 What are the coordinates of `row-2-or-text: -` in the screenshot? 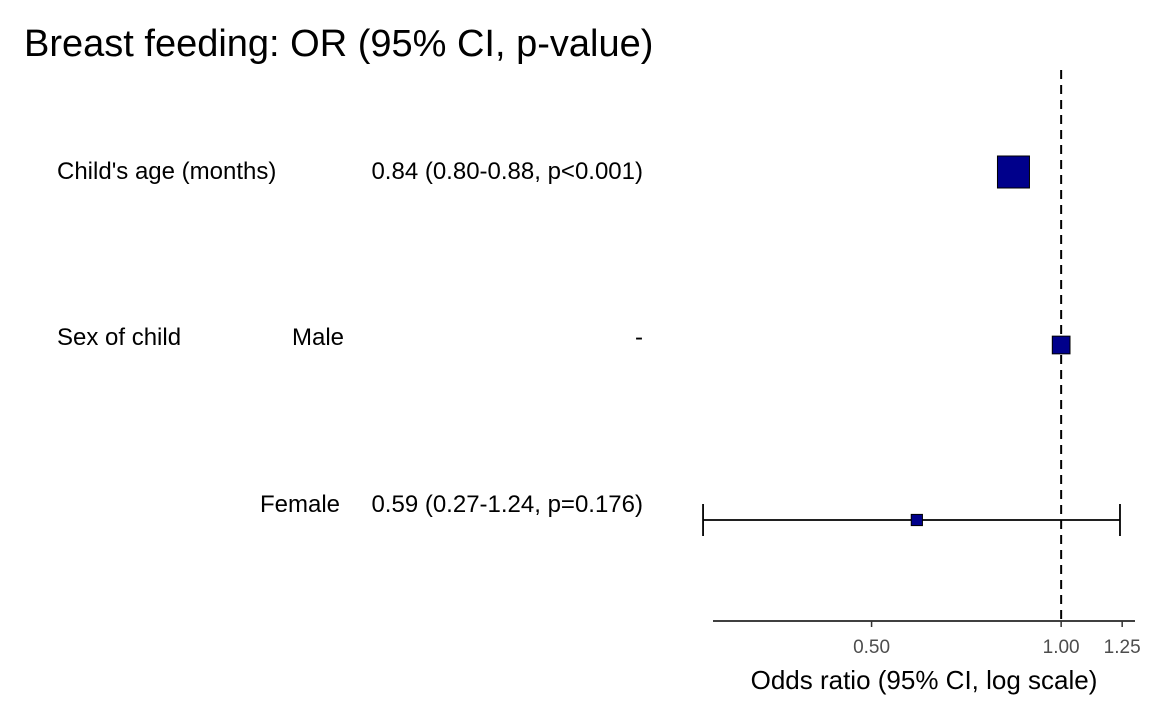 It's located at (639, 337).